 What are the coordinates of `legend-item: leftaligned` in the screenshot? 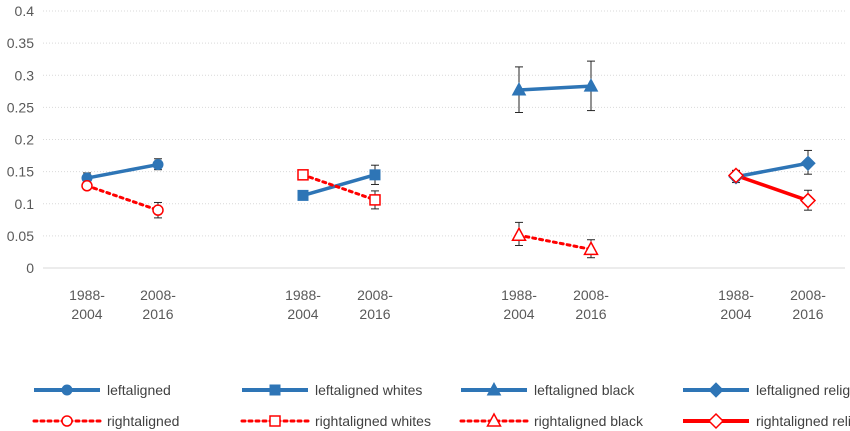 It's located at (102, 390).